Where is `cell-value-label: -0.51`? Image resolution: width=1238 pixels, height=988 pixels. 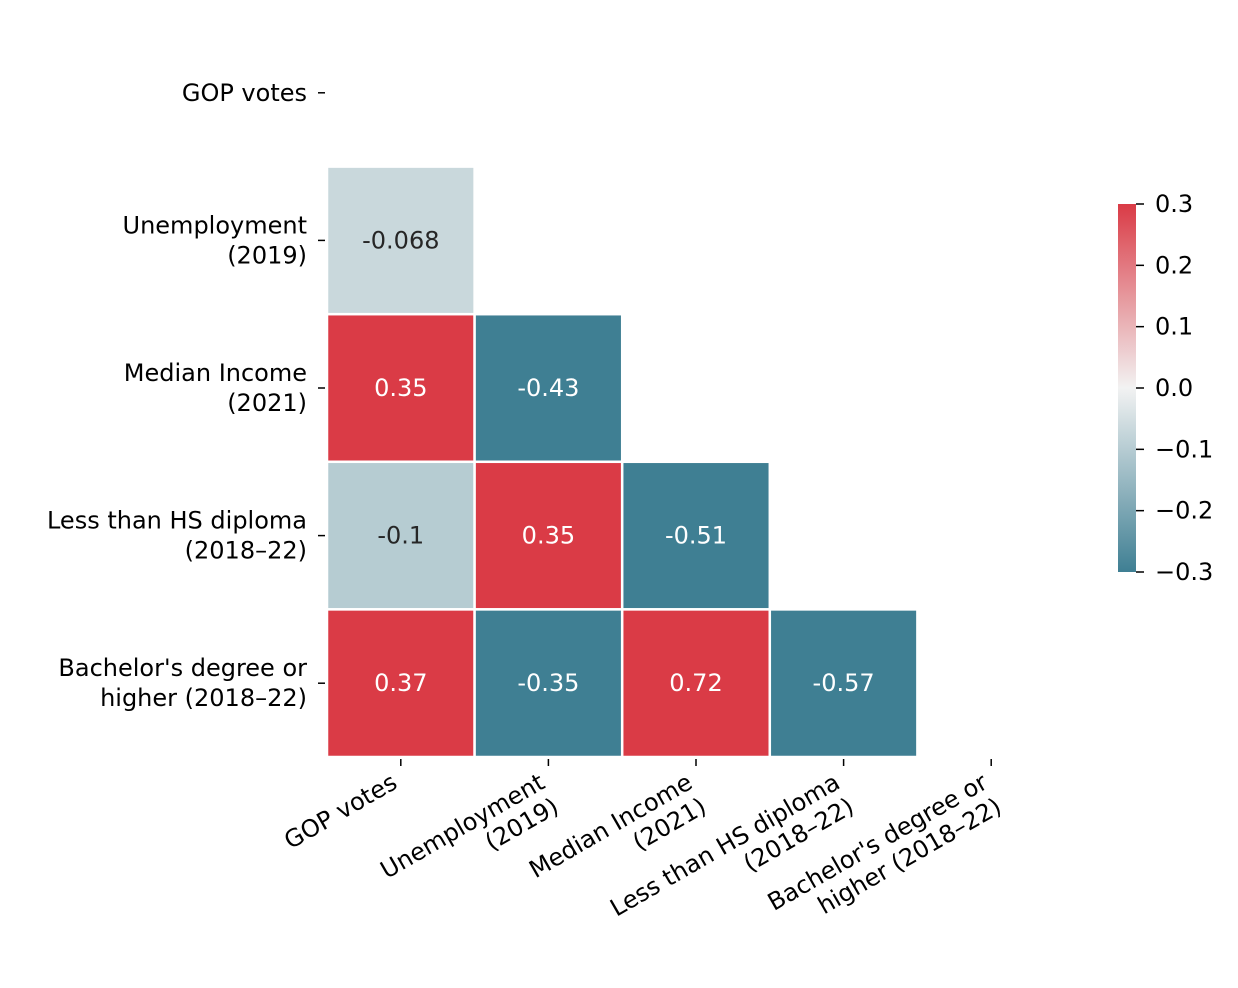 cell-value-label: -0.51 is located at coordinates (696, 536).